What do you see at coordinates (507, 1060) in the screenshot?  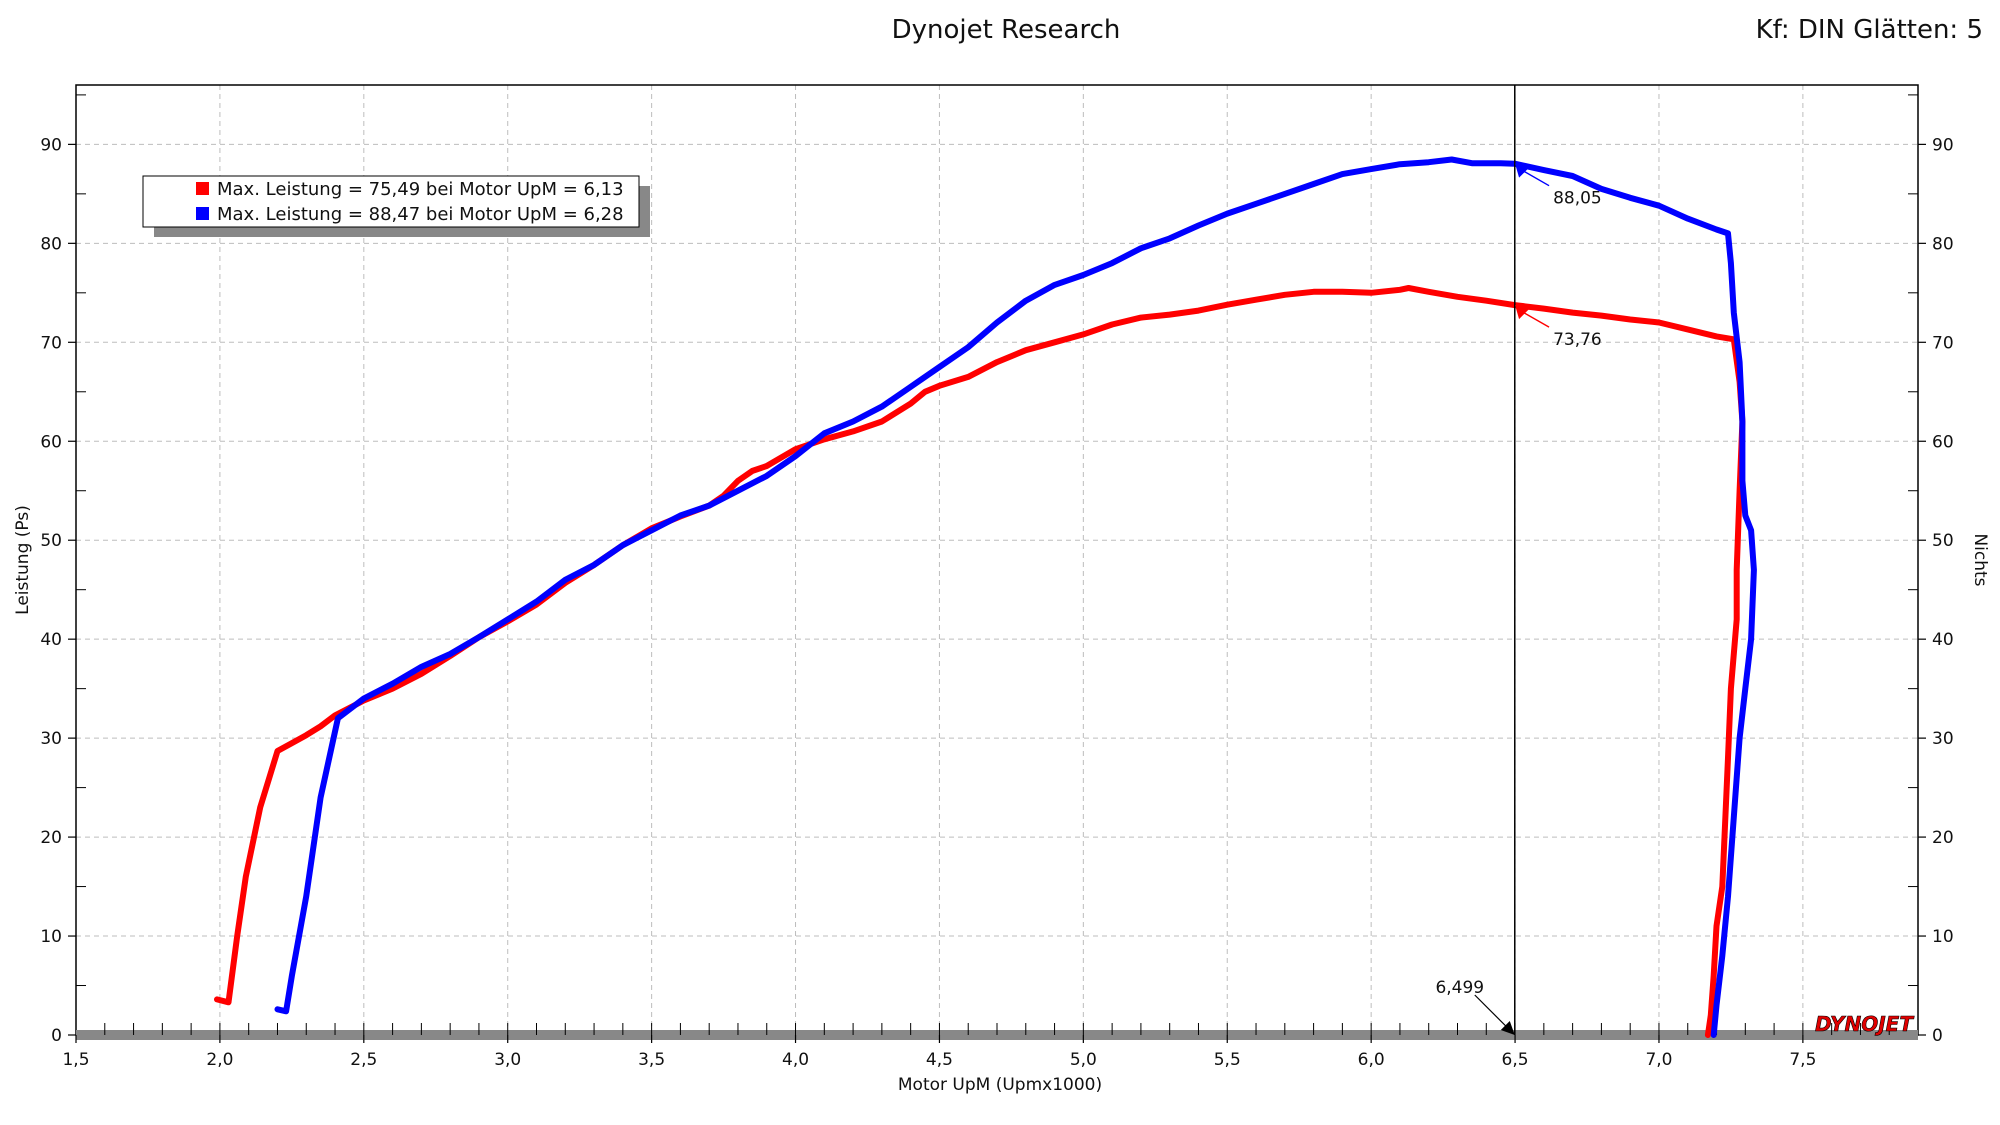 I see `x-tick-label: 3,0` at bounding box center [507, 1060].